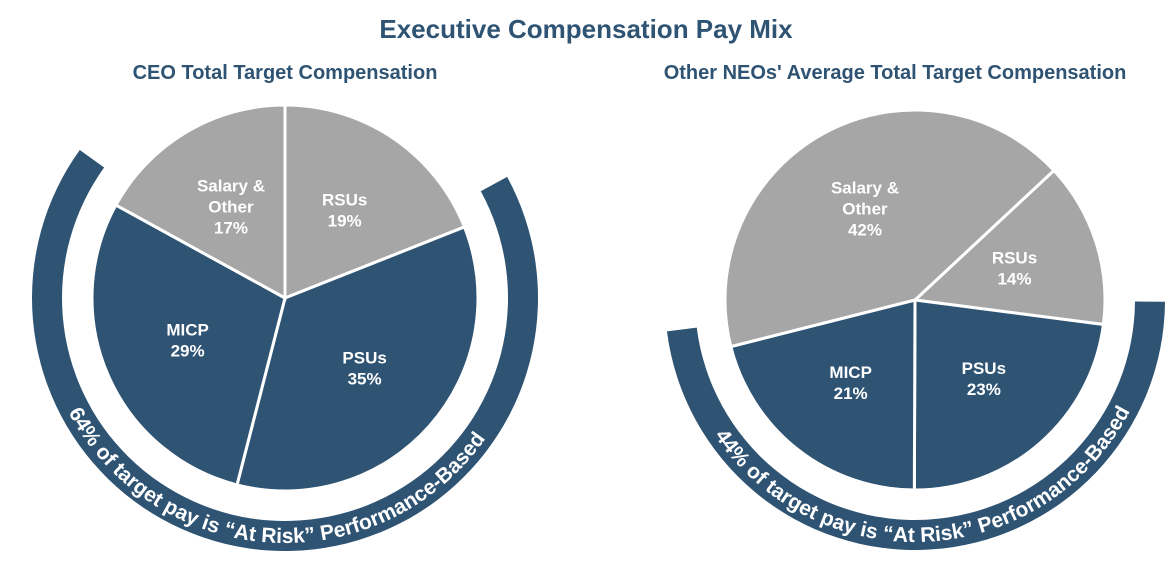  I want to click on slice-value-label: 42%, so click(865, 229).